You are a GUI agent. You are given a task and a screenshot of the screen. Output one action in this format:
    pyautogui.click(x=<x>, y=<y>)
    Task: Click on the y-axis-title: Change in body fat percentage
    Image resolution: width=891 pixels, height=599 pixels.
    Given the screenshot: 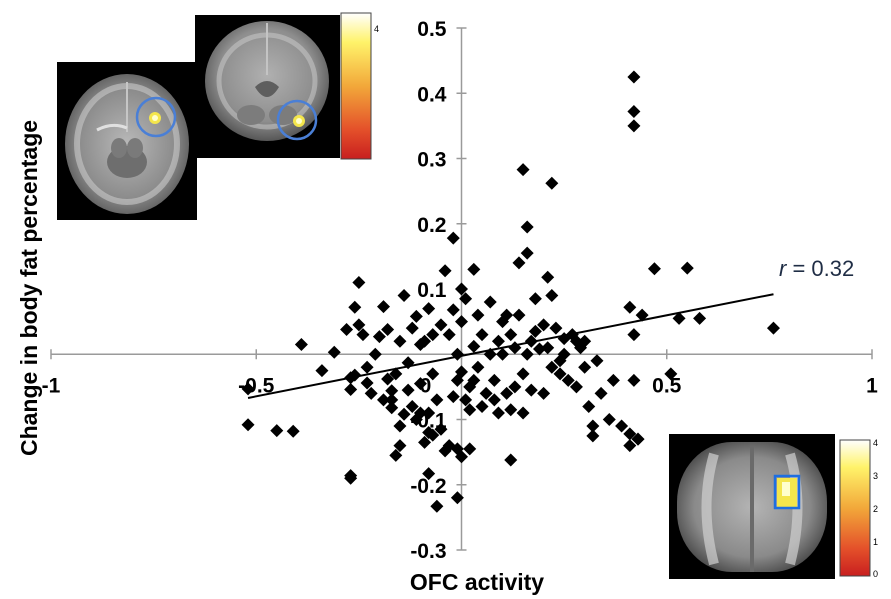 What is the action you would take?
    pyautogui.click(x=29, y=288)
    